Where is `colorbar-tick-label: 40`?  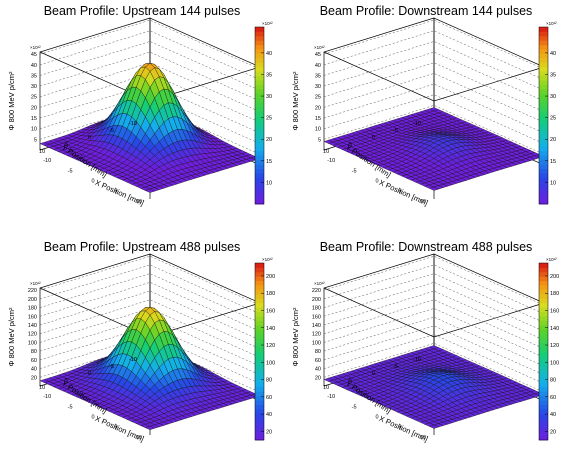 colorbar-tick-label: 40 is located at coordinates (269, 415).